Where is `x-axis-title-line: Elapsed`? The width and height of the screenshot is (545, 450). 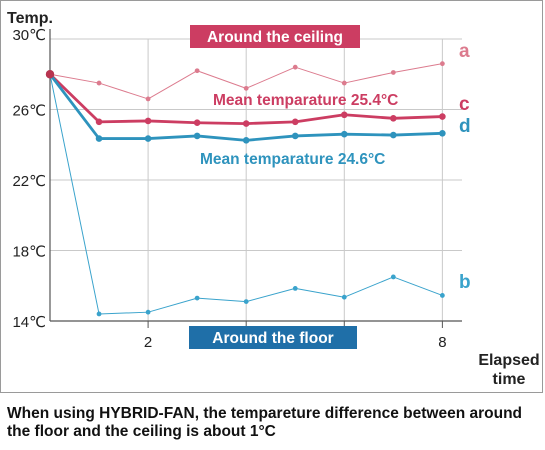
x-axis-title-line: Elapsed is located at coordinates (508, 360).